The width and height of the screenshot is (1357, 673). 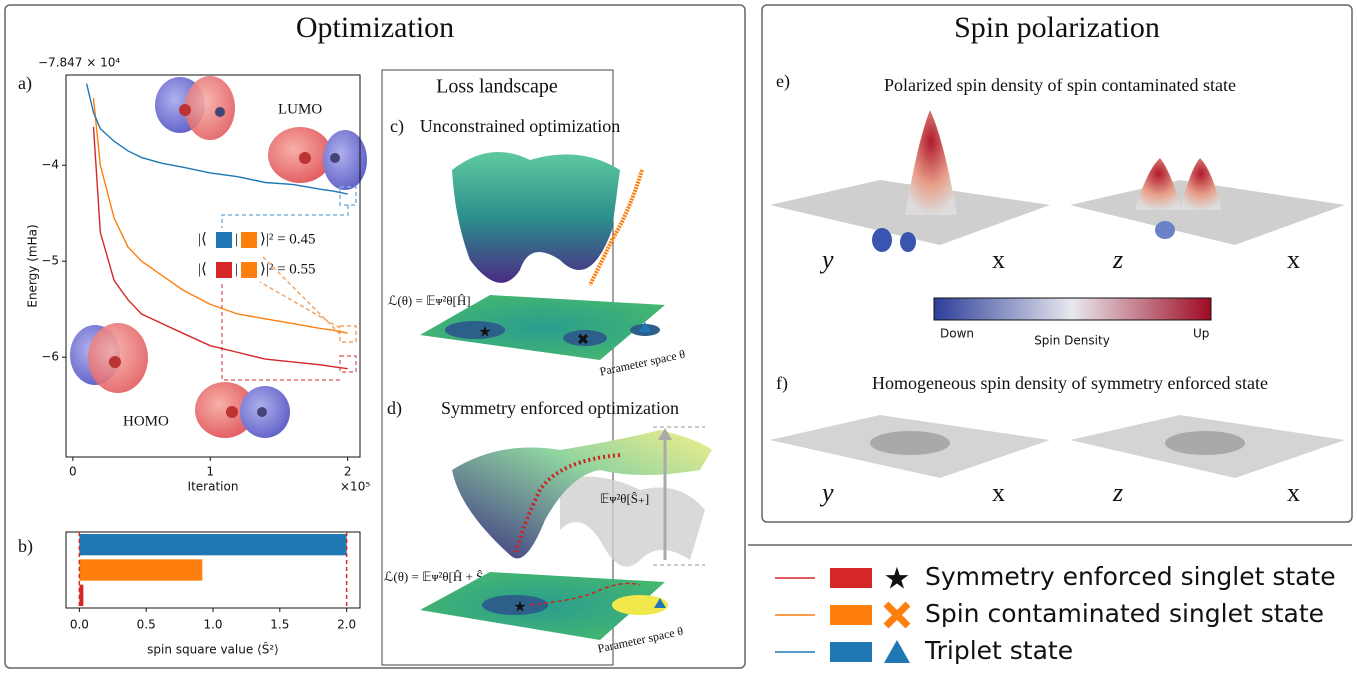 I want to click on y-tick-label: −4, so click(x=50, y=165).